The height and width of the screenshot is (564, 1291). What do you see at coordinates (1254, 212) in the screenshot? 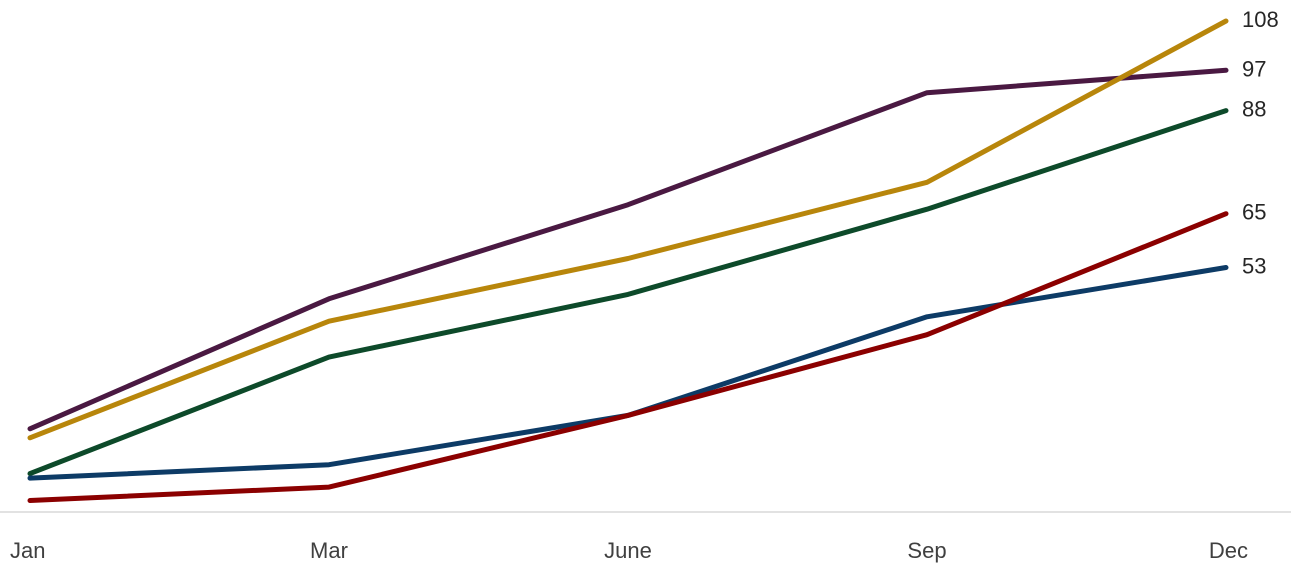
I see `end-label-series-5: 65` at bounding box center [1254, 212].